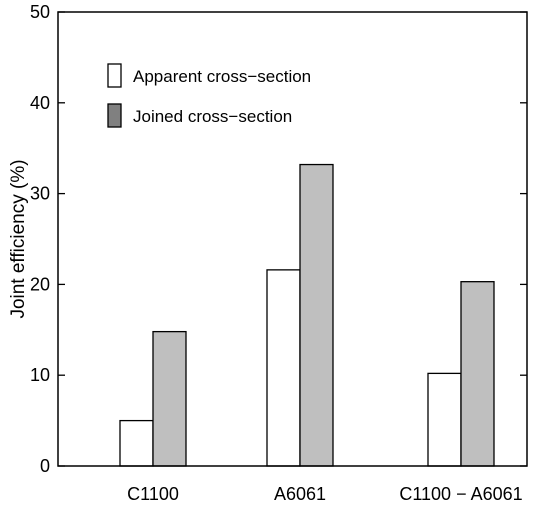  Describe the element at coordinates (45, 466) in the screenshot. I see `y-tick-label: 0` at that location.